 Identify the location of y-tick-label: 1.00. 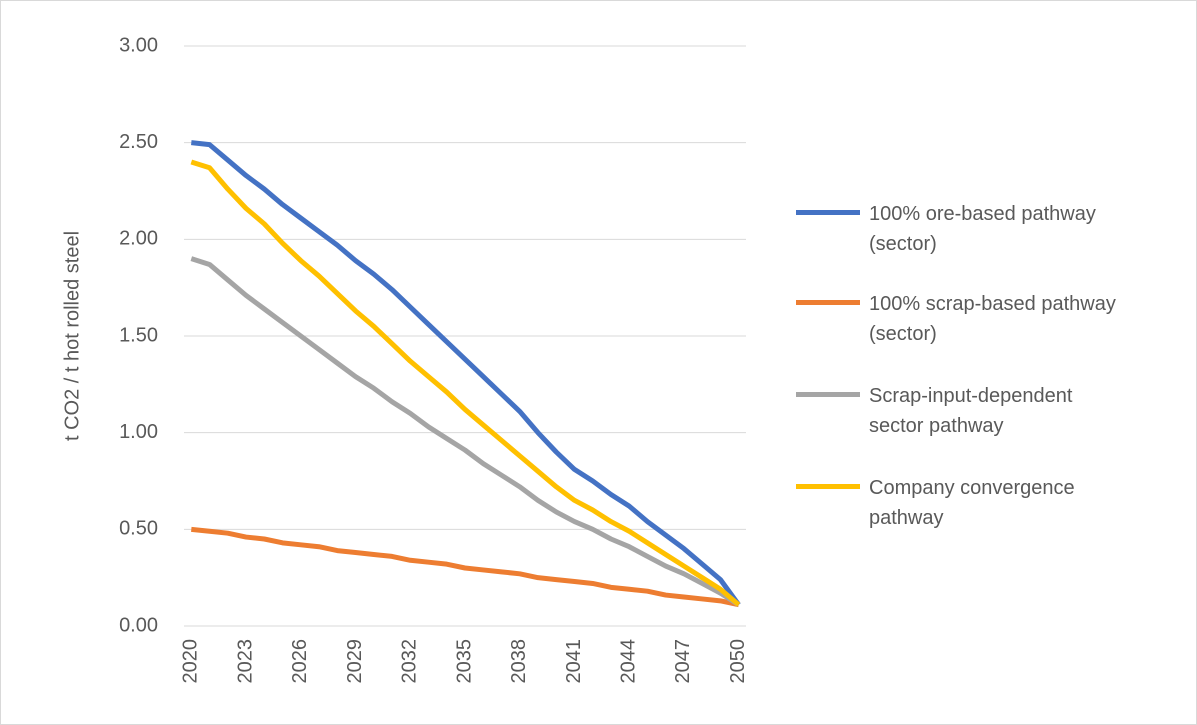
(138, 432).